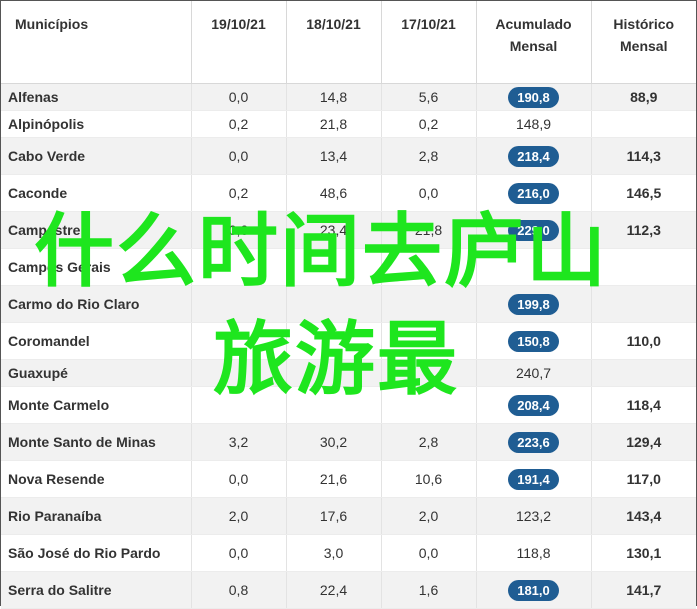 The width and height of the screenshot is (697, 609). What do you see at coordinates (643, 341) in the screenshot?
I see `value-historico-cell: 110,0` at bounding box center [643, 341].